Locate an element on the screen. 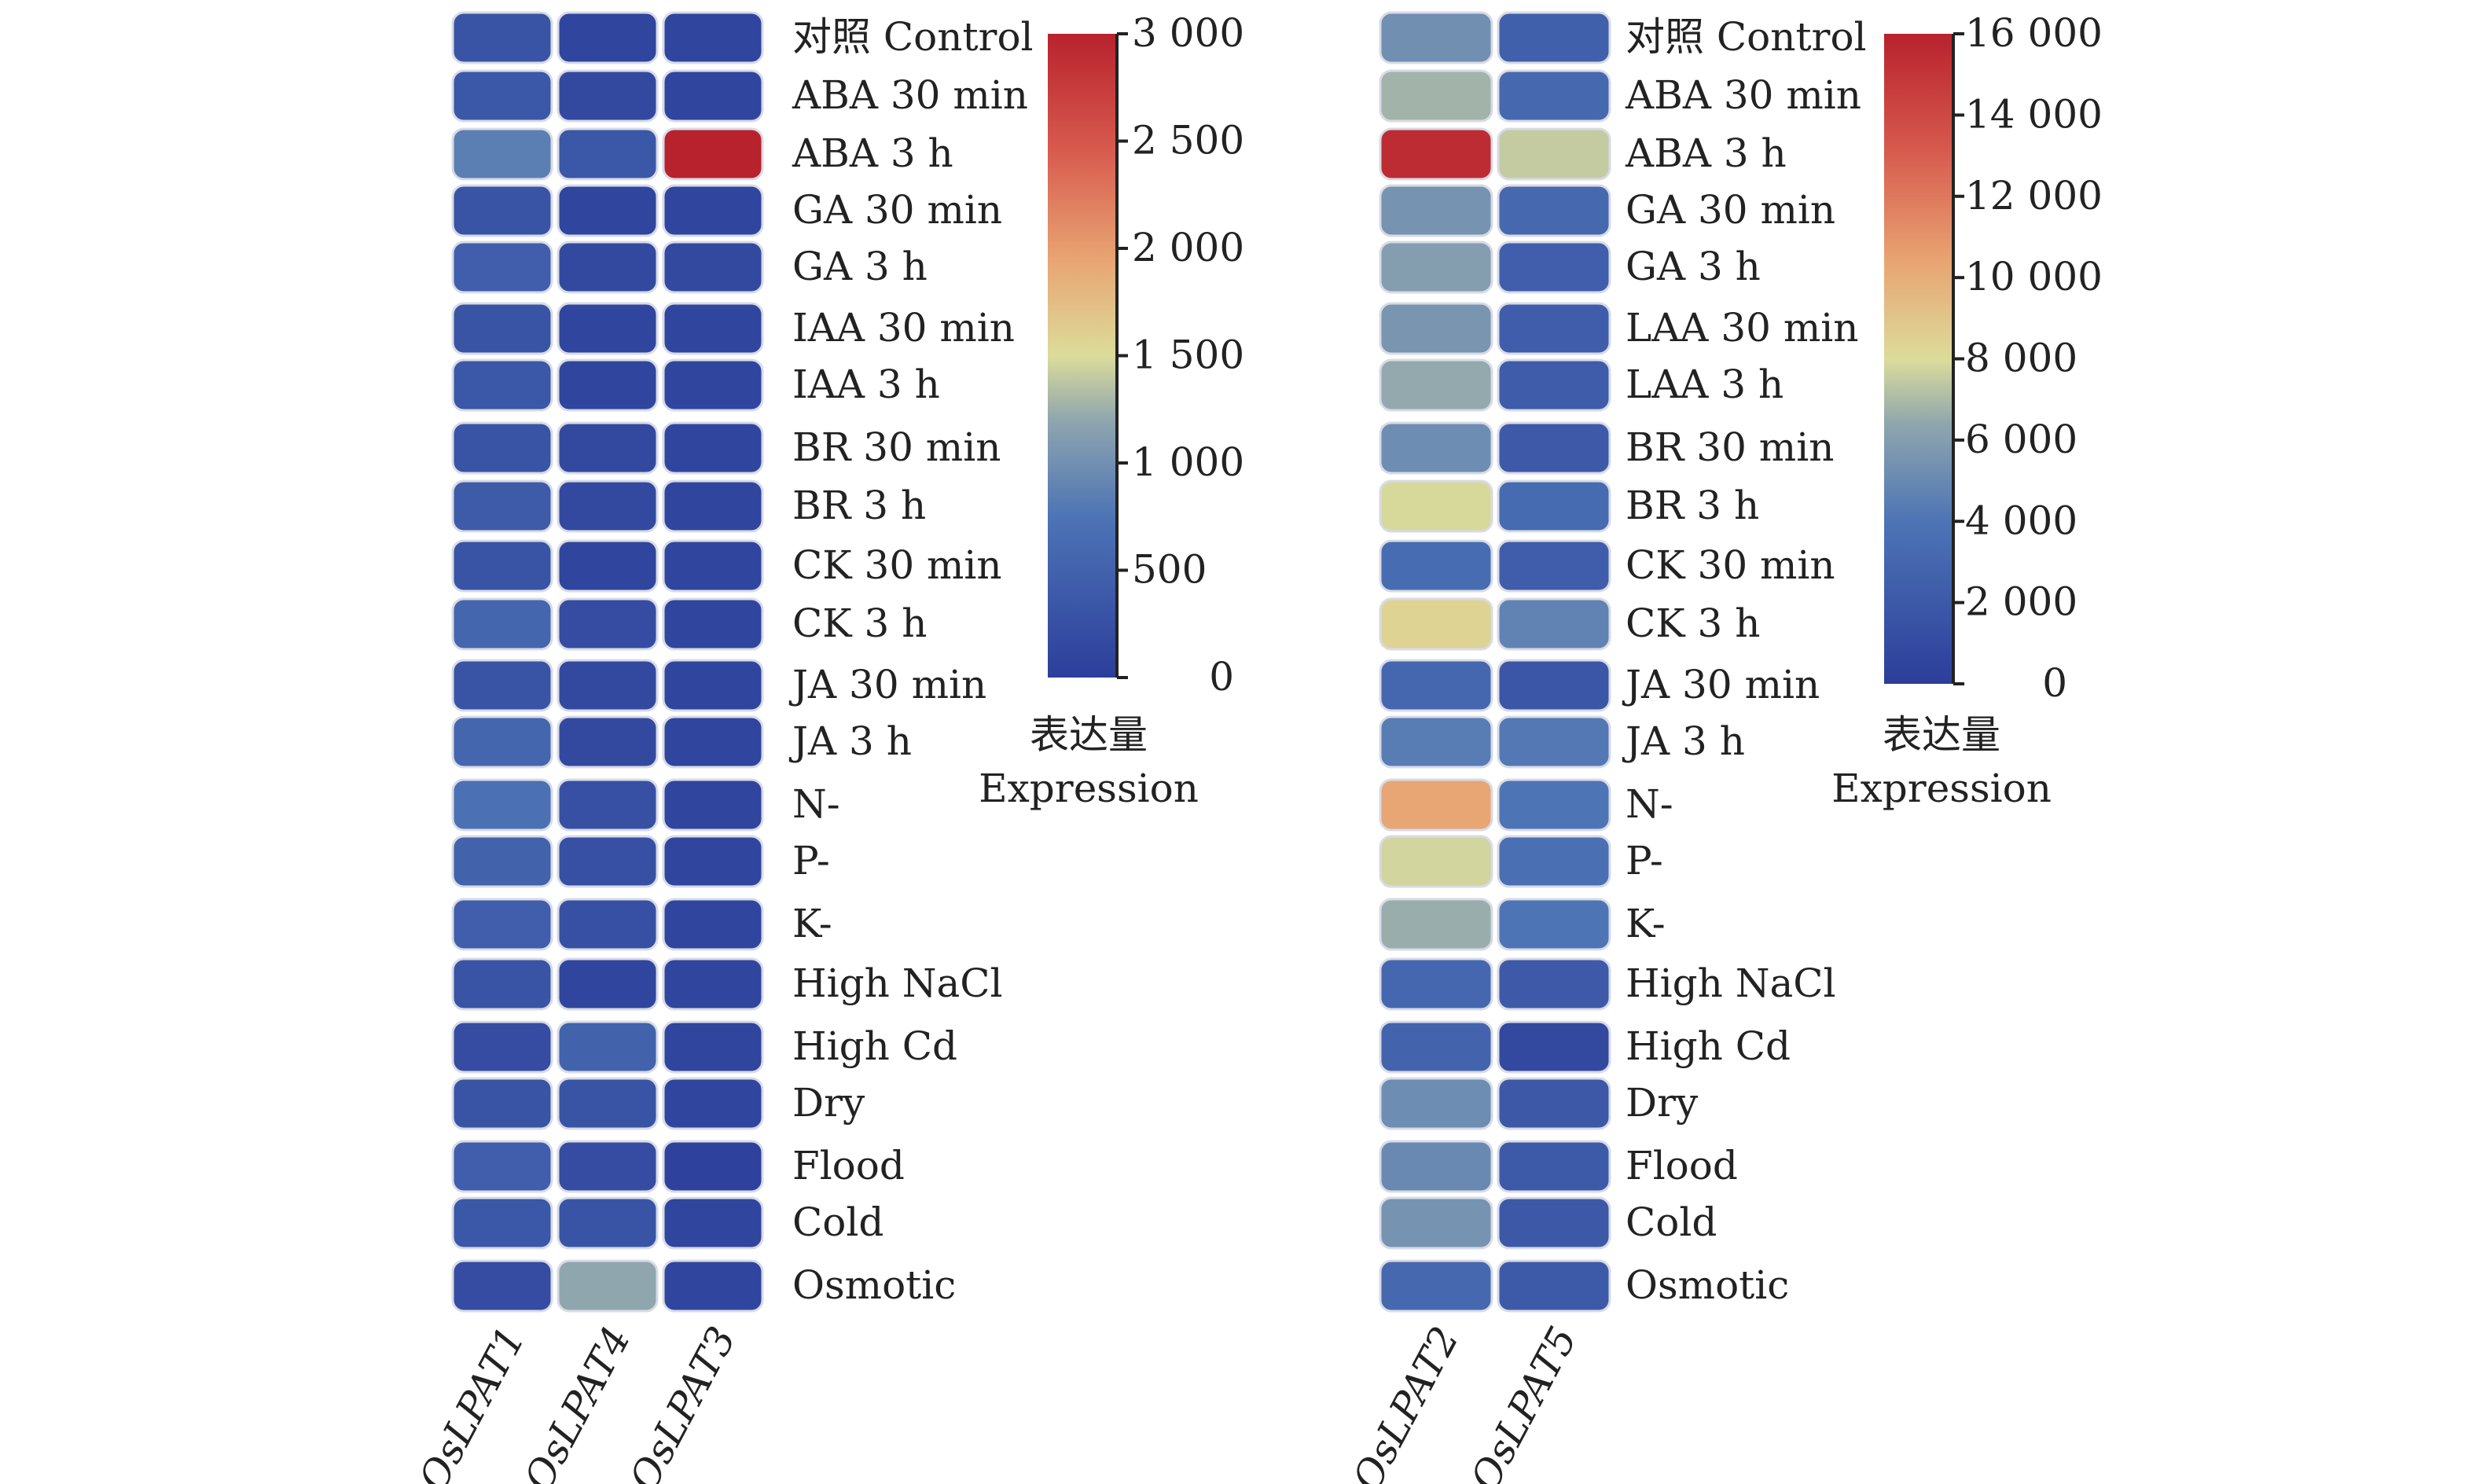 This screenshot has width=2476, height=1484. row-label: JA 30 min is located at coordinates (887, 684).